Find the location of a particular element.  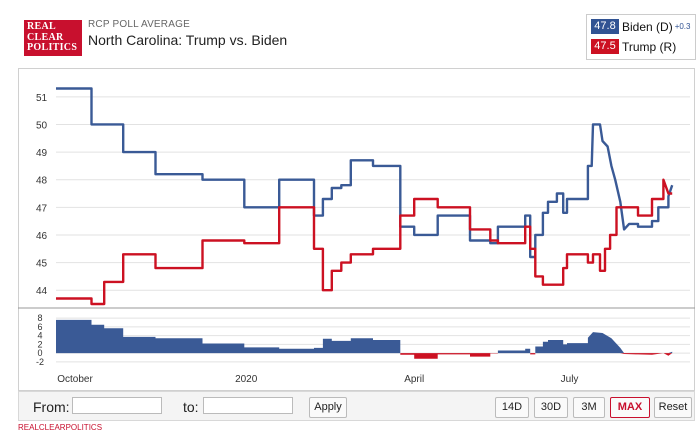

legend-biden-spread: +0.3 is located at coordinates (682, 27).